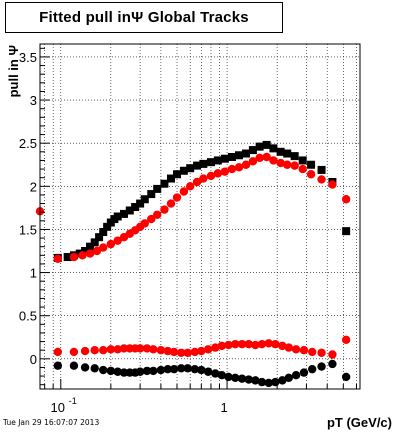 This screenshot has height=433, width=400. What do you see at coordinates (51, 422) in the screenshot?
I see `timestamp: Tue Jan 29 16:07:07 2013` at bounding box center [51, 422].